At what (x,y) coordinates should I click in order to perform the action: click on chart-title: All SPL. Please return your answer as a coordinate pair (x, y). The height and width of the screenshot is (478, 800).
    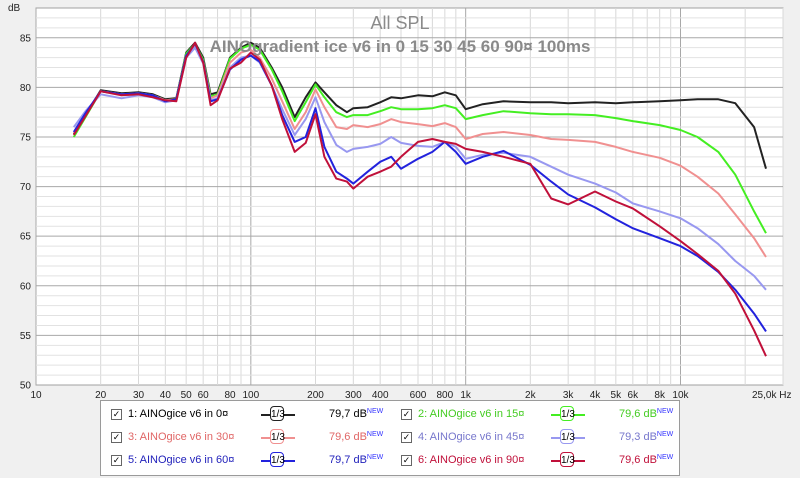
    Looking at the image, I should click on (399, 23).